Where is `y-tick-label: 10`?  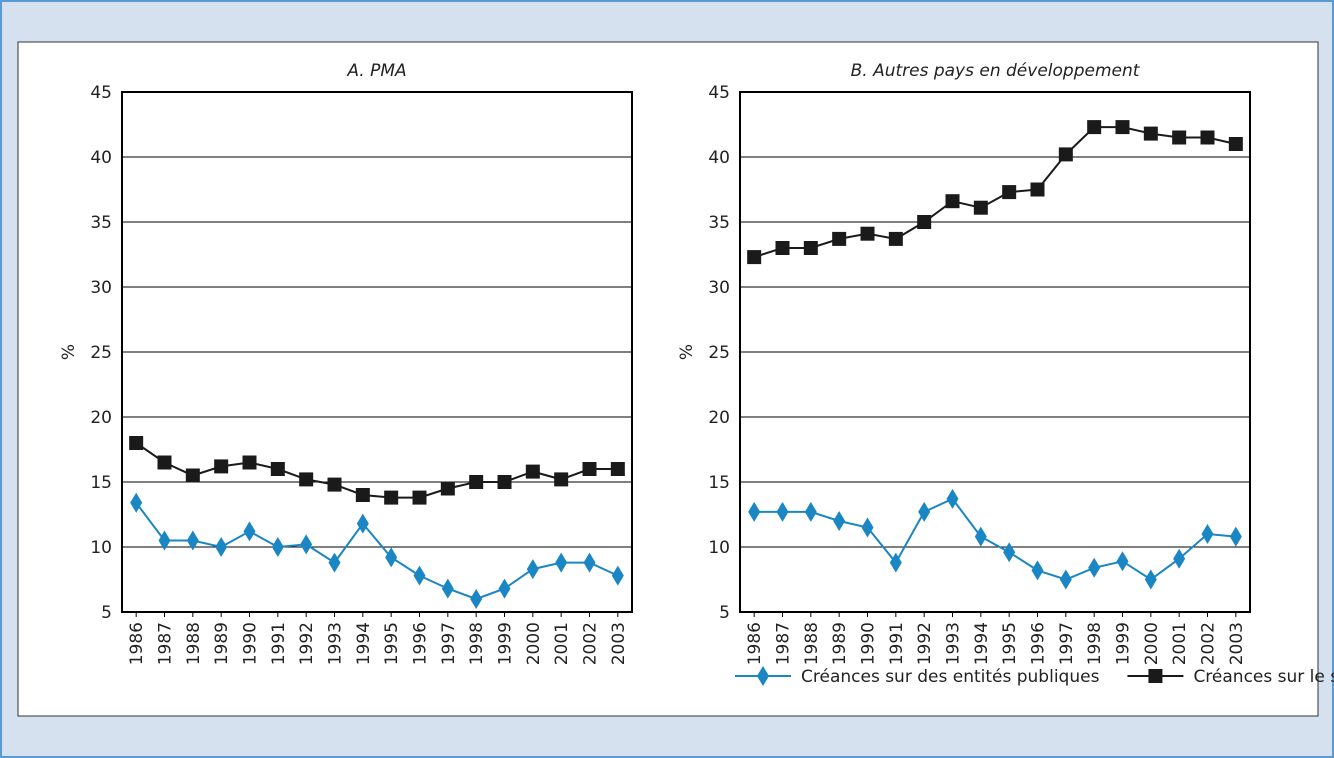 y-tick-label: 10 is located at coordinates (719, 548).